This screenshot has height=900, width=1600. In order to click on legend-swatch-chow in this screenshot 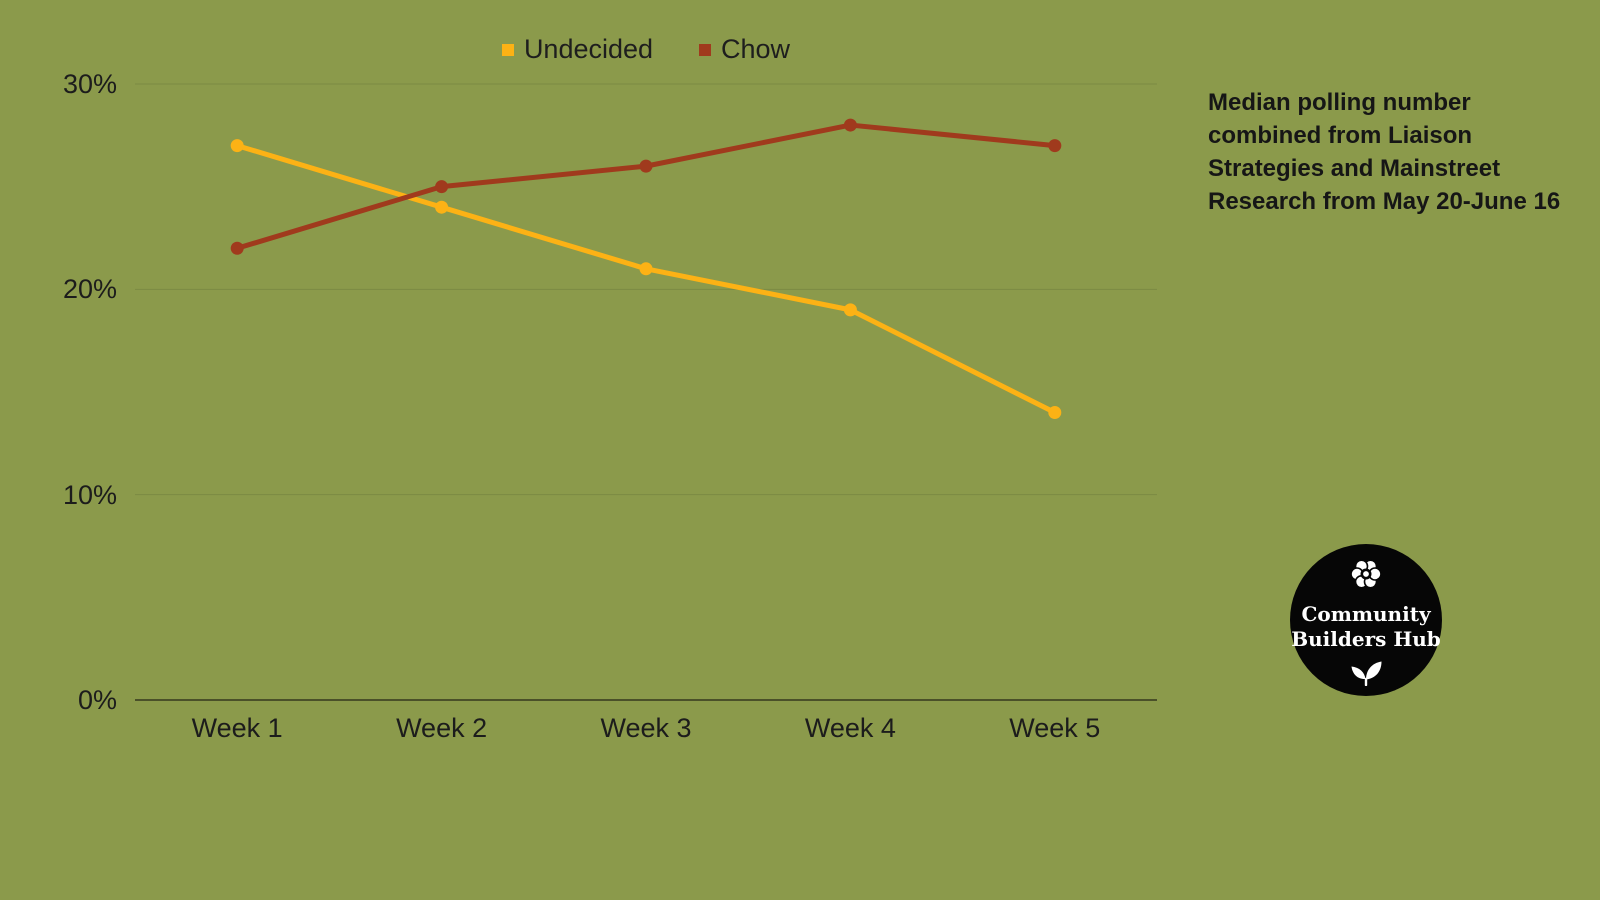, I will do `click(705, 49)`.